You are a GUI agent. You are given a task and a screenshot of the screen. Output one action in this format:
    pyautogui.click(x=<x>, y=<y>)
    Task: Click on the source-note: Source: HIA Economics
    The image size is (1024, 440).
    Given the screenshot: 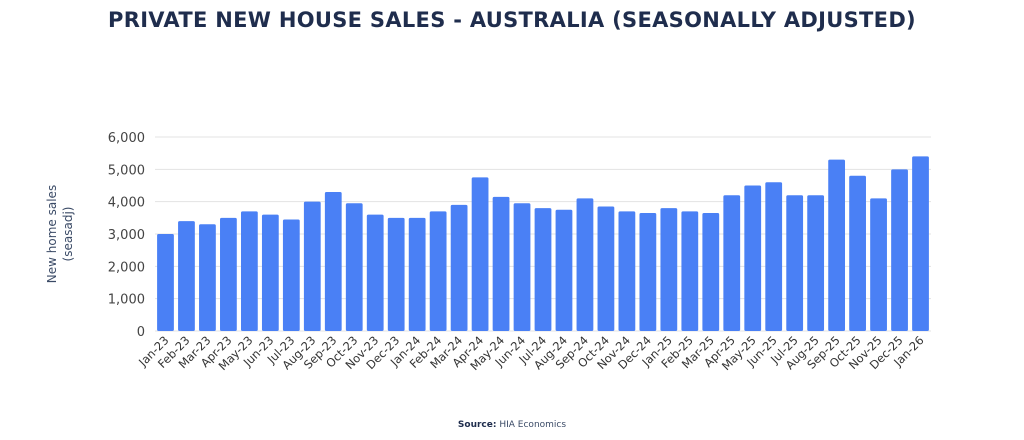 What is the action you would take?
    pyautogui.click(x=512, y=425)
    